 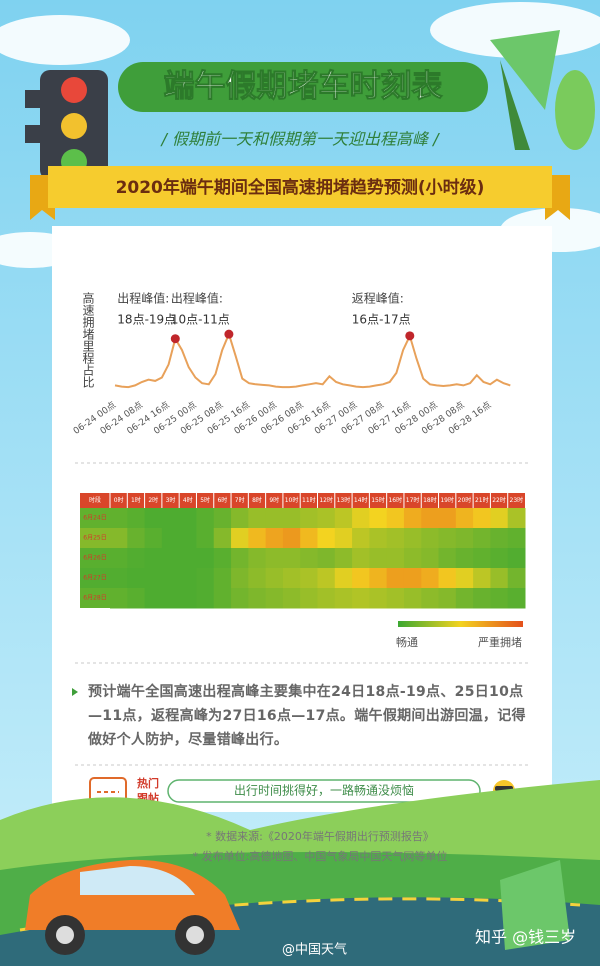 What do you see at coordinates (229, 334) in the screenshot?
I see `peak-marker` at bounding box center [229, 334].